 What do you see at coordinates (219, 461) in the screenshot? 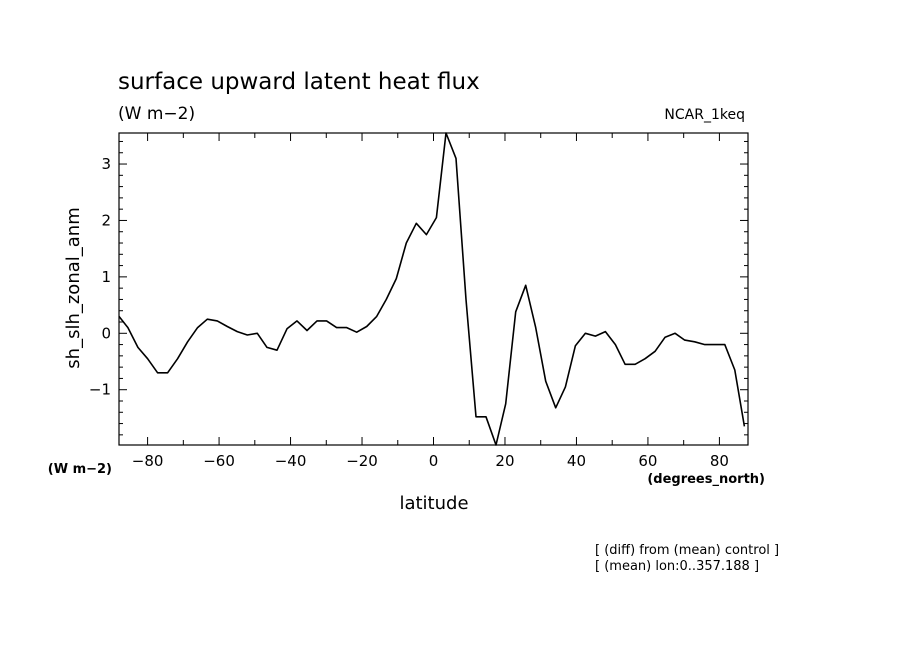
I see `x-tick-label: −60` at bounding box center [219, 461].